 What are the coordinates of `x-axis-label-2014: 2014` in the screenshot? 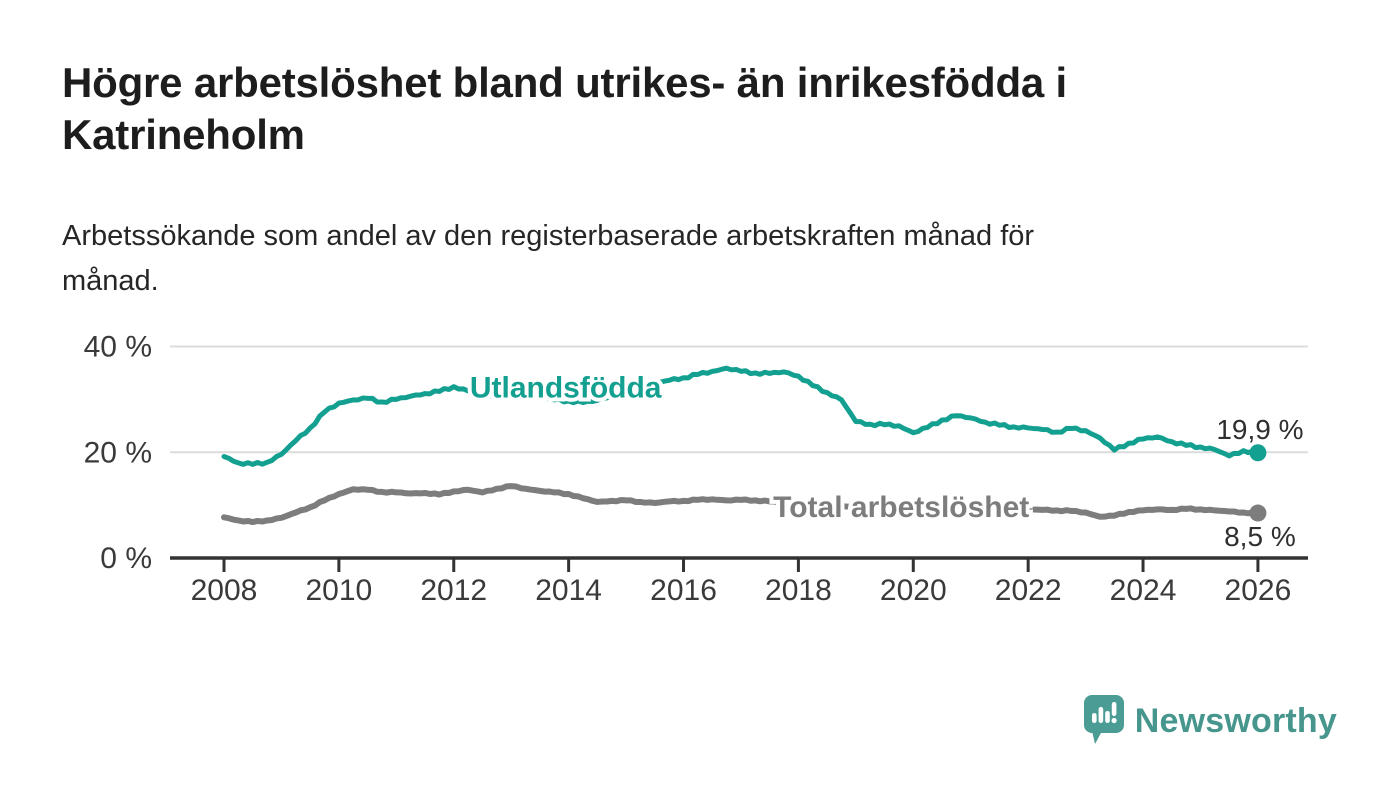 It's located at (568, 590).